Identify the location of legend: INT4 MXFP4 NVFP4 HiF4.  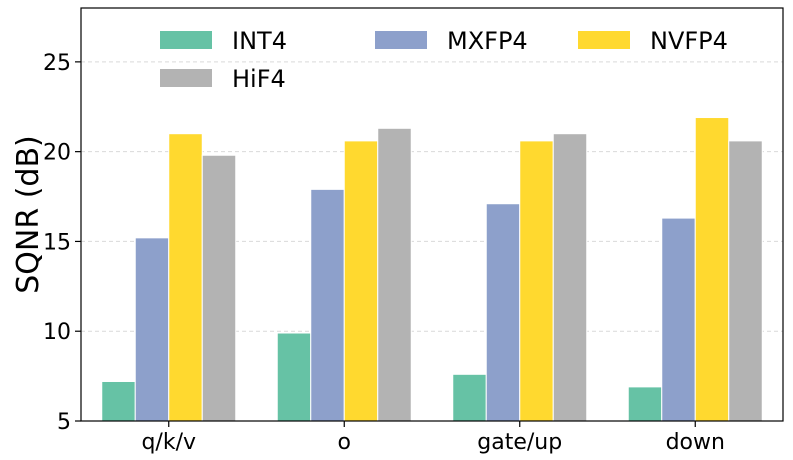
(444, 60).